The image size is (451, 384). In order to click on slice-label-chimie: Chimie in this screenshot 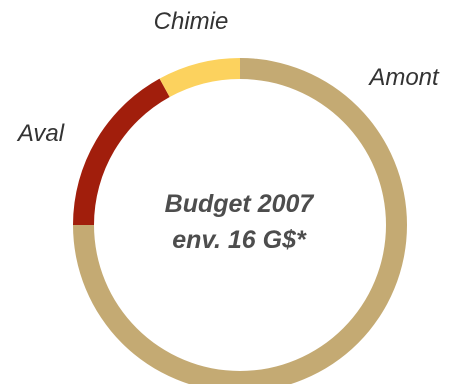, I will do `click(191, 21)`.